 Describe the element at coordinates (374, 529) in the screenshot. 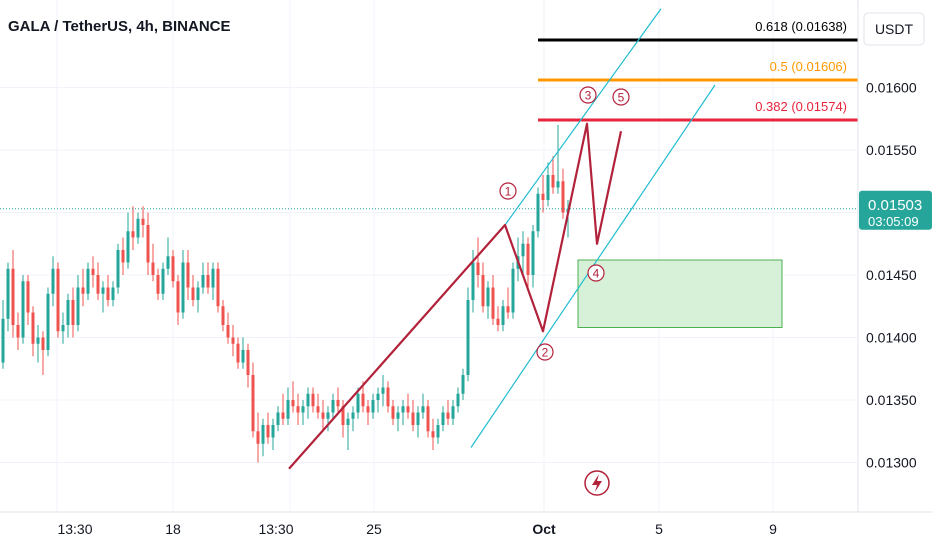

I see `time-tick-label: 25` at that location.